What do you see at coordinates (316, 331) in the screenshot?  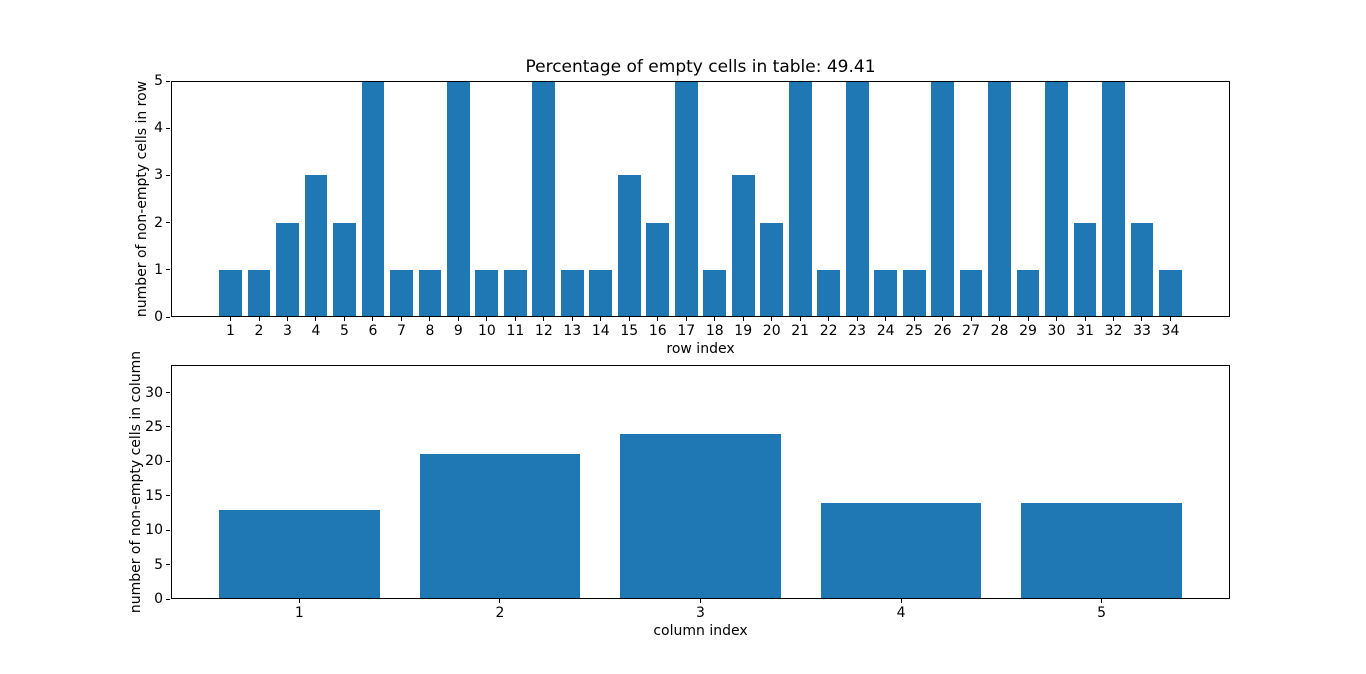 I see `x-tick-label: 4` at bounding box center [316, 331].